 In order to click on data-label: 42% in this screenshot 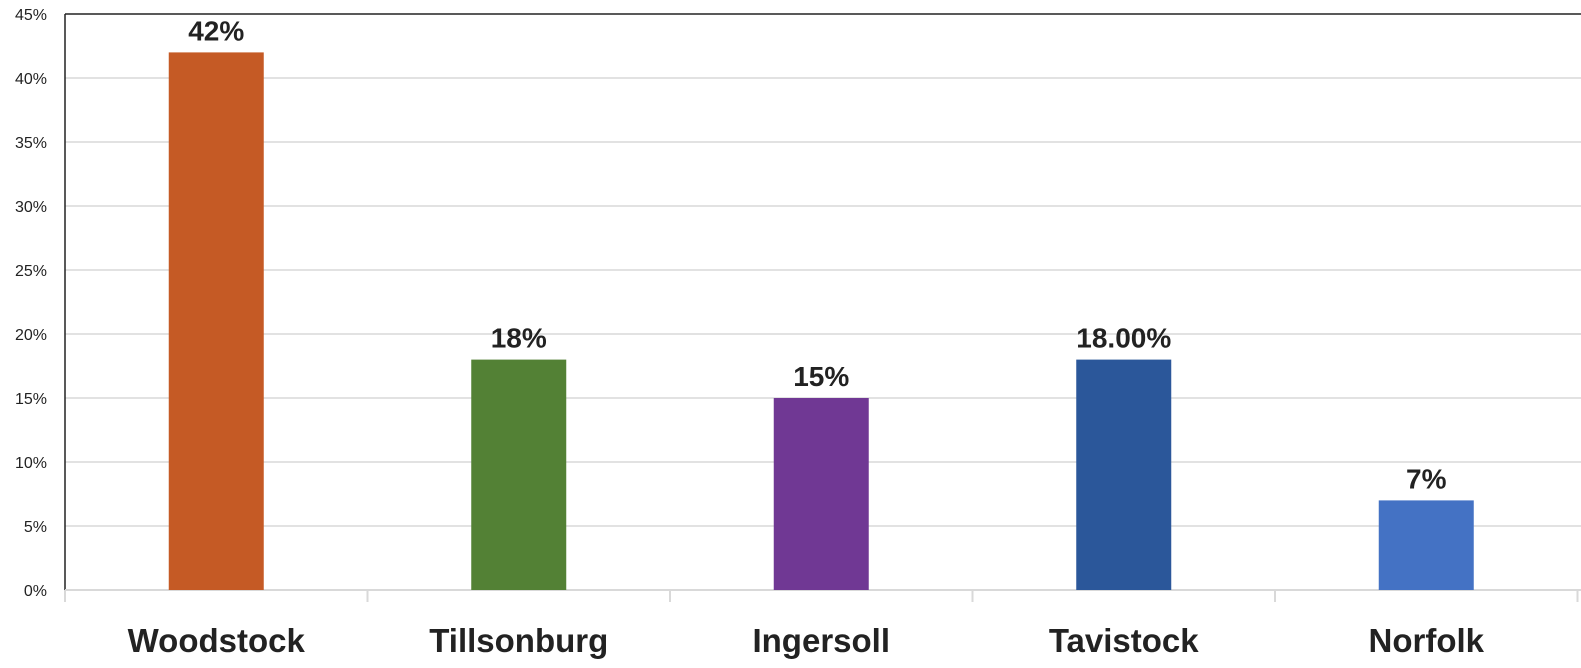, I will do `click(216, 30)`.